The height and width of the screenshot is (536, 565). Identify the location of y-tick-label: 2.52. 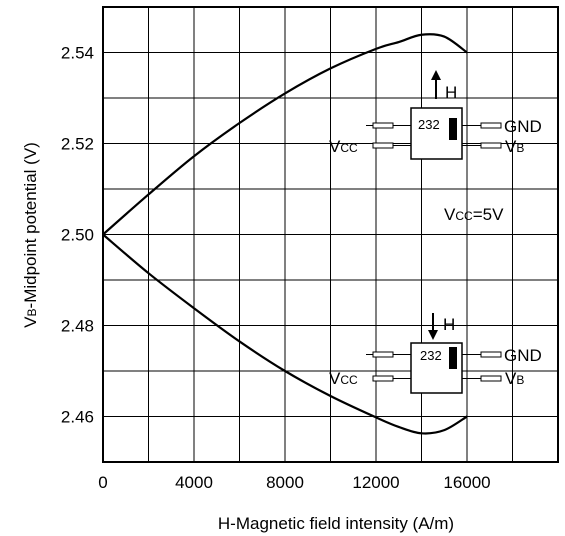
(77, 144).